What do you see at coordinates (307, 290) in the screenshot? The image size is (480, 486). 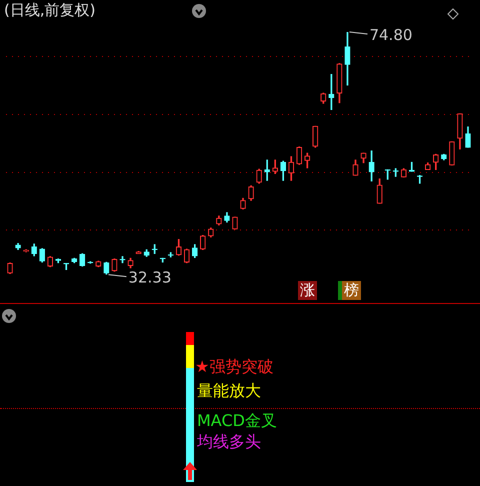 I see `text: 涨` at bounding box center [307, 290].